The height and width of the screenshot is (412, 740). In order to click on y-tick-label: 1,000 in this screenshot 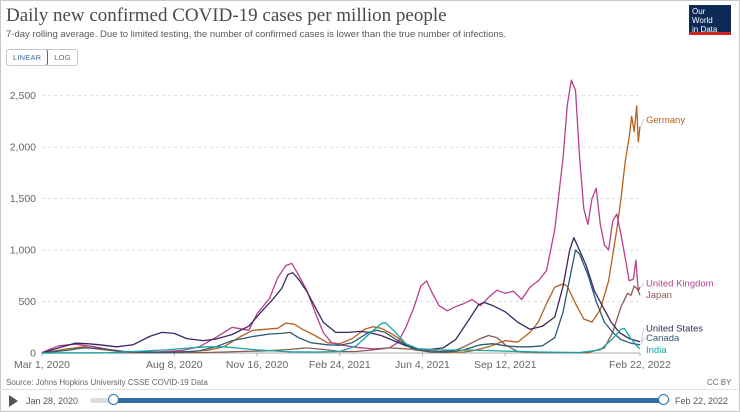, I will do `click(23, 251)`.